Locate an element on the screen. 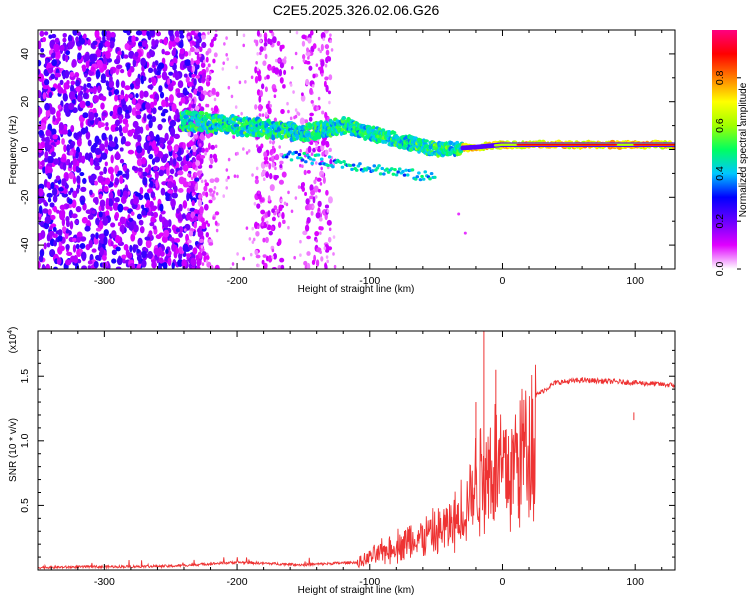 This screenshot has width=750, height=600. snr-xlabel: Height of straight line (km) is located at coordinates (356, 590).